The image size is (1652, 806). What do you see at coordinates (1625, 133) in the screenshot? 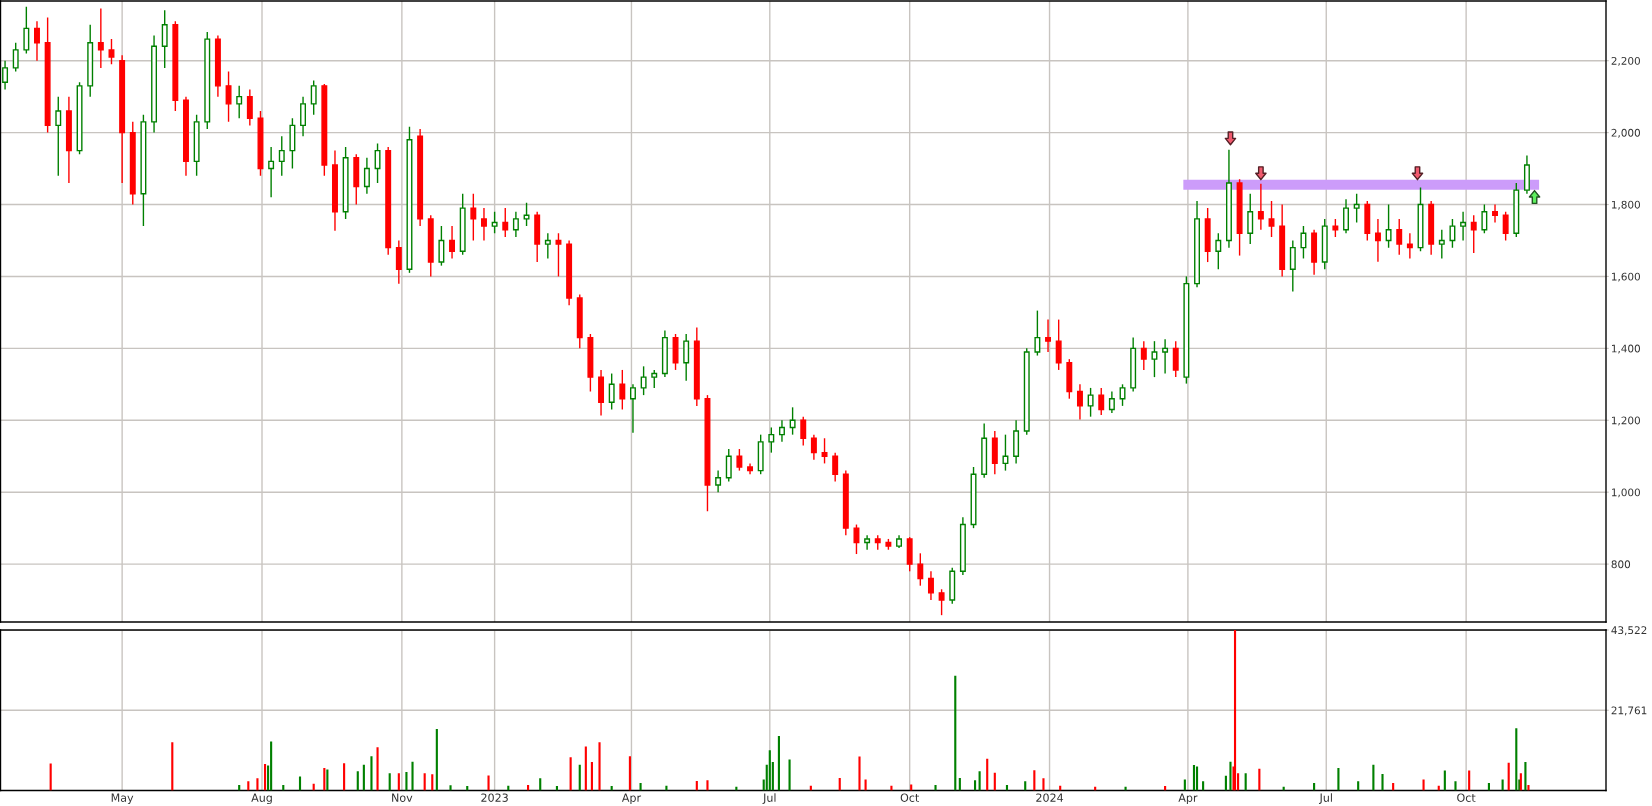
I see `y-tick-label: 2,000` at bounding box center [1625, 133].